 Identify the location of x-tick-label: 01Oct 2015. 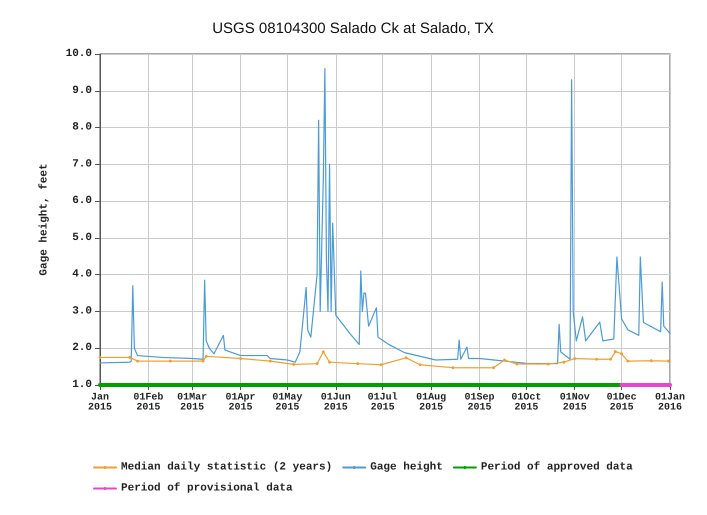
(526, 403).